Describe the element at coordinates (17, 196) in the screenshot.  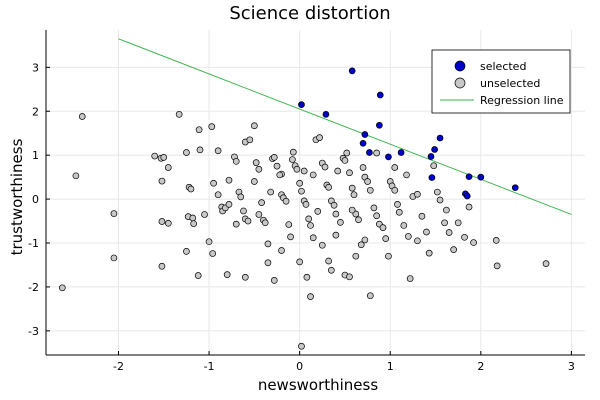
I see `y-axis-title: trustworthiness` at that location.